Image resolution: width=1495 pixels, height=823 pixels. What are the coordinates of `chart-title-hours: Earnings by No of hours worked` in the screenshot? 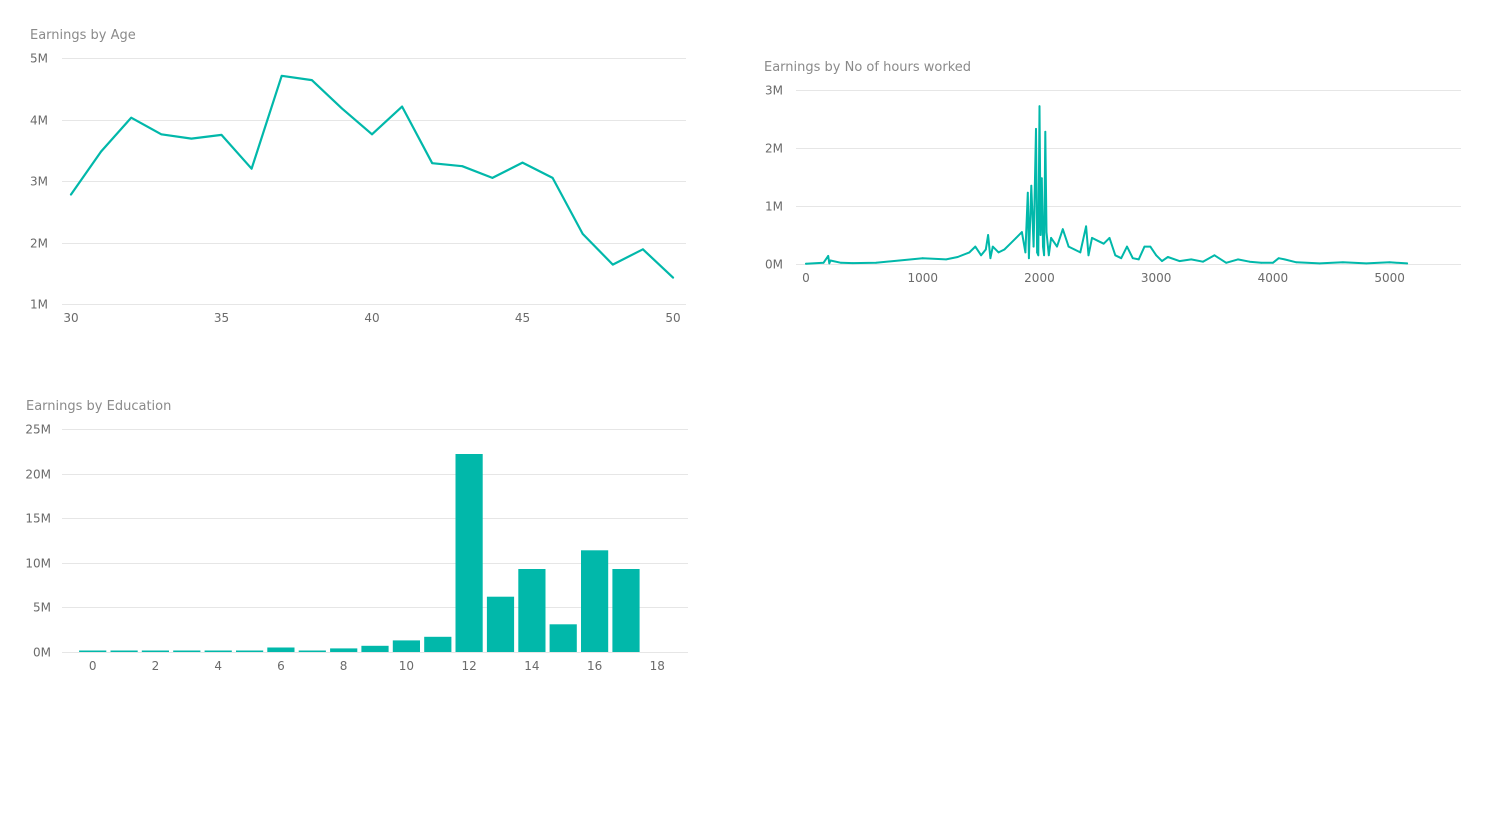 It's located at (867, 67).